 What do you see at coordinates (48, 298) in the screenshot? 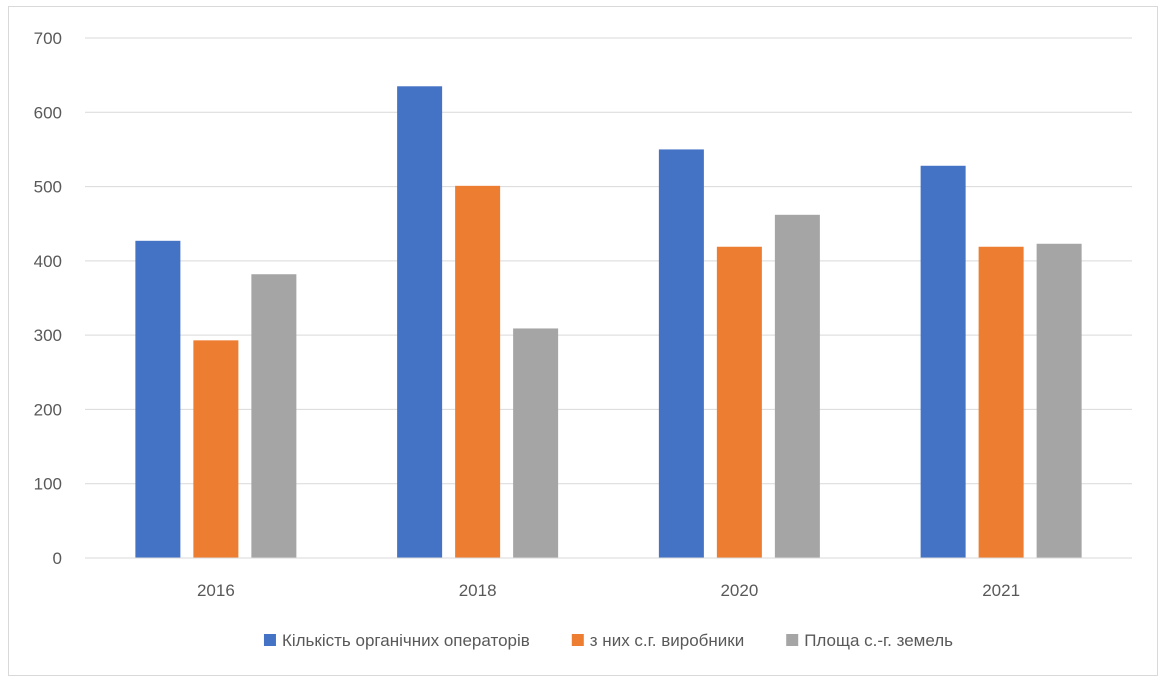
I see `y-axis-tick-labels: 0 100 200 300 400 500 600 700` at bounding box center [48, 298].